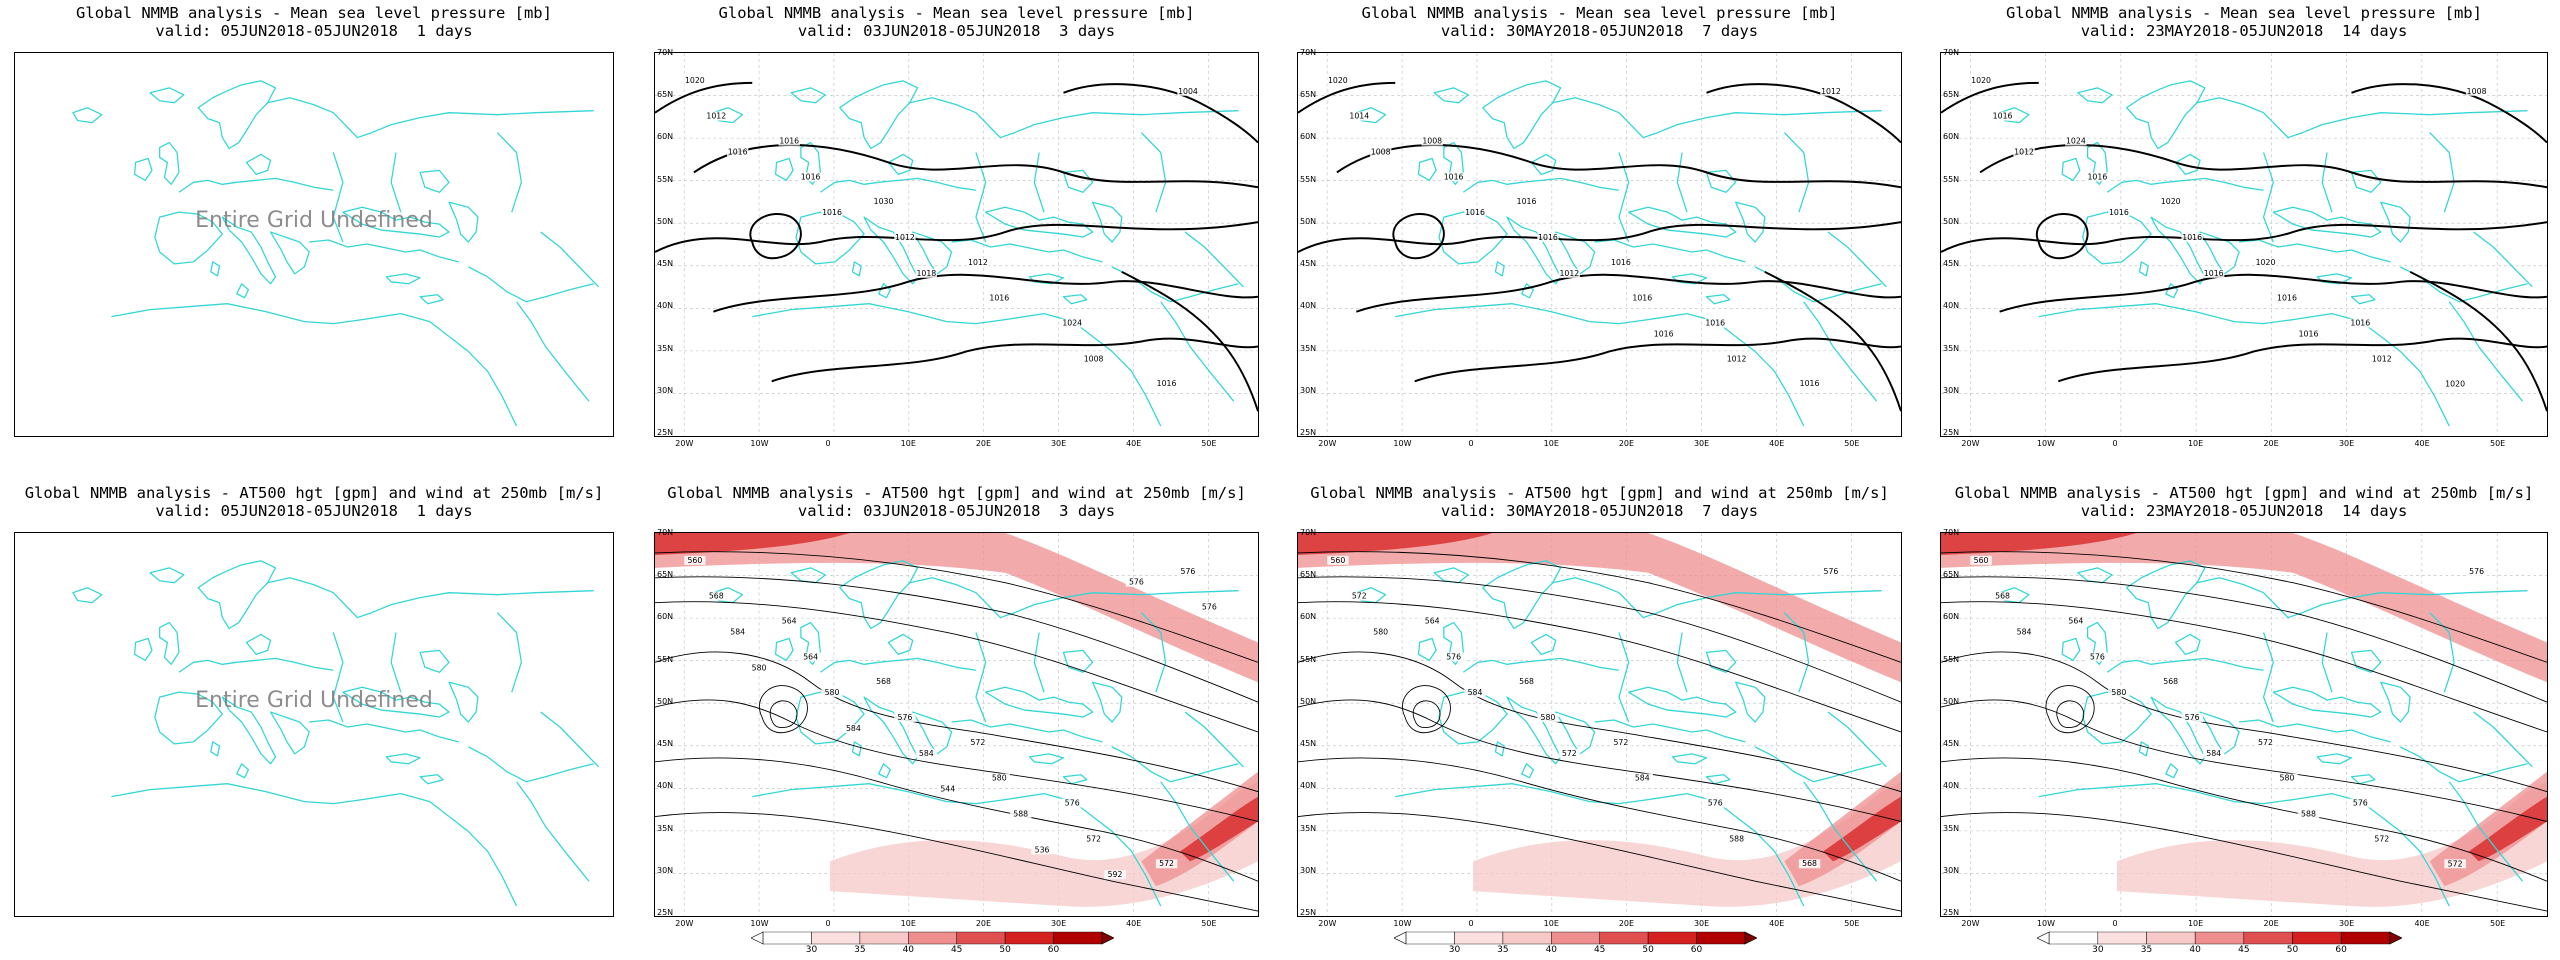 This screenshot has width=2560, height=960. What do you see at coordinates (2381, 838) in the screenshot?
I see `contour-label: 572` at bounding box center [2381, 838].